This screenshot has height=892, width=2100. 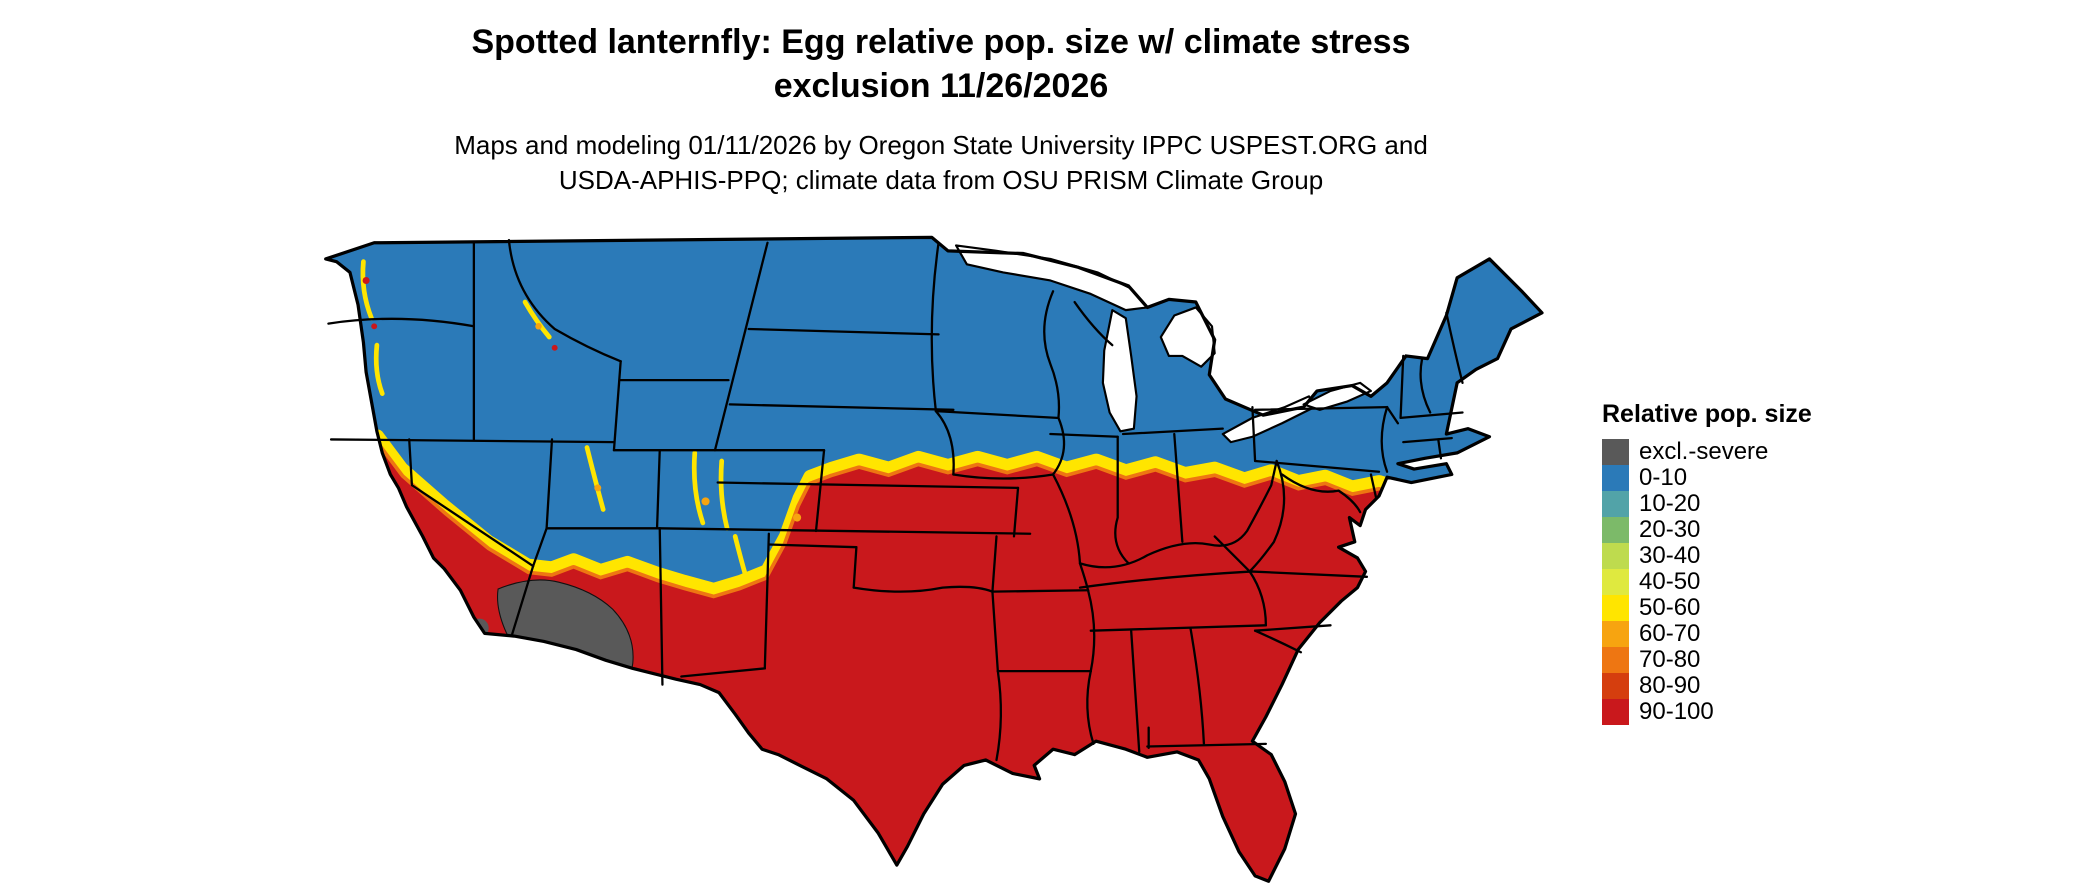 What do you see at coordinates (1337, 396) in the screenshot?
I see `lake-ontario` at bounding box center [1337, 396].